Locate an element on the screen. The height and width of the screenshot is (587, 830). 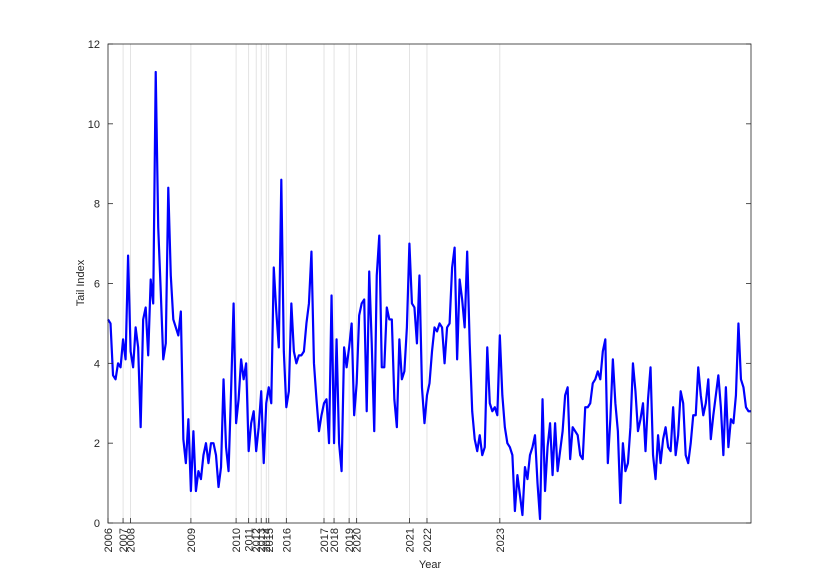
y-tick-label: 6 is located at coordinates (97, 285).